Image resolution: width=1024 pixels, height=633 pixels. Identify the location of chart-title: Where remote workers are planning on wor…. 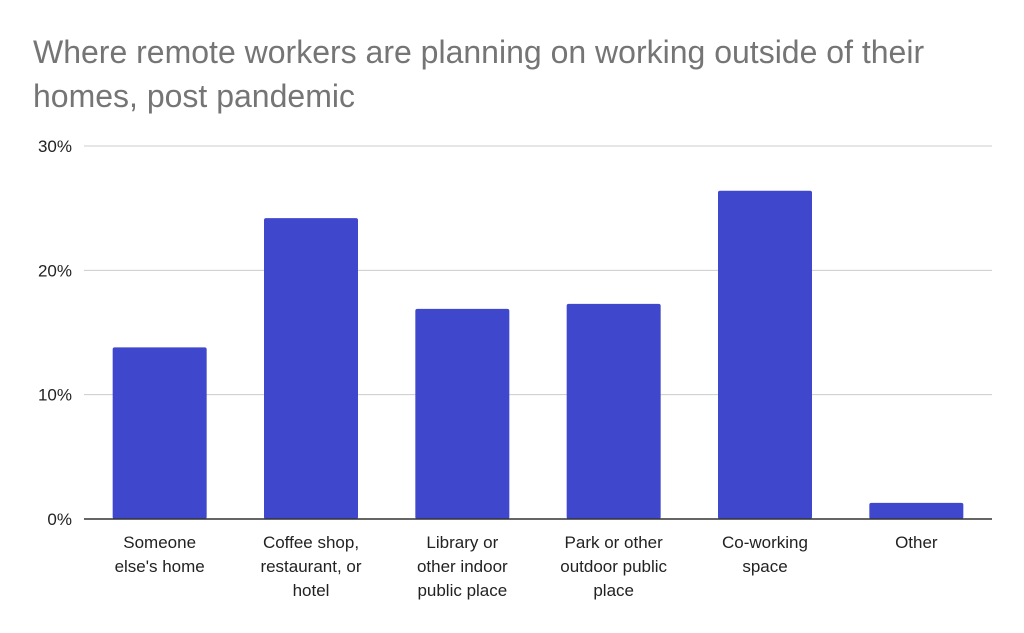
(479, 74).